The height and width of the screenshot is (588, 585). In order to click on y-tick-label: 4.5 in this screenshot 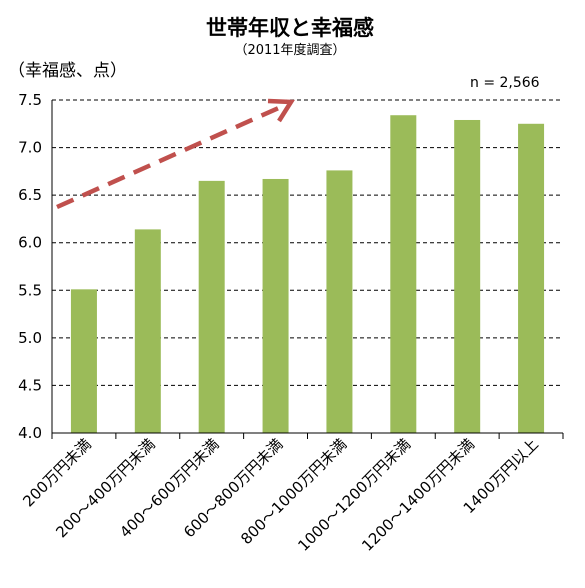, I will do `click(30, 385)`.